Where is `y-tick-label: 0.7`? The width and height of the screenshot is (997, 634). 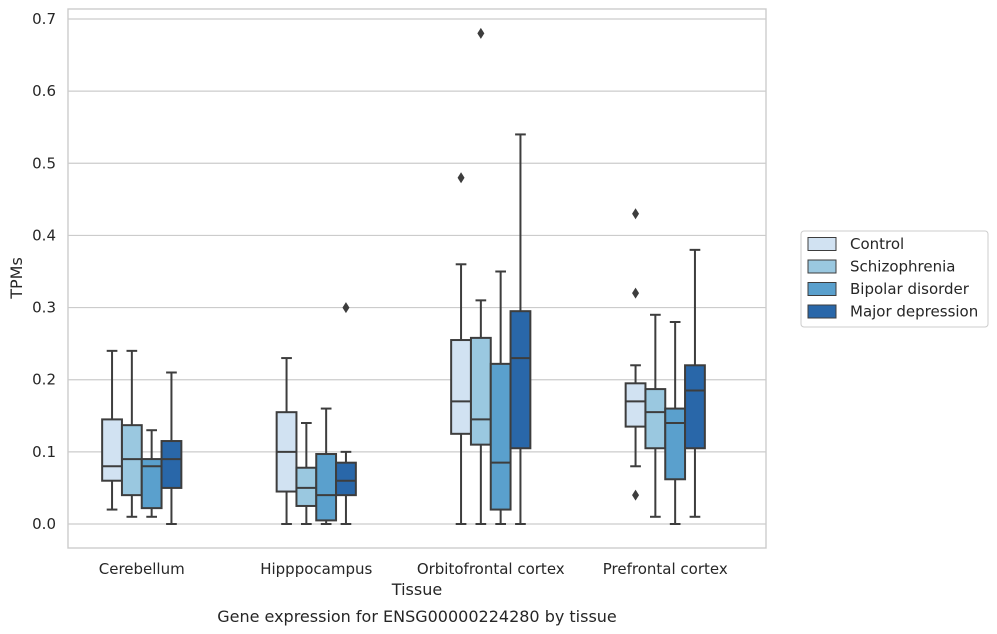 y-tick-label: 0.7 is located at coordinates (44, 19).